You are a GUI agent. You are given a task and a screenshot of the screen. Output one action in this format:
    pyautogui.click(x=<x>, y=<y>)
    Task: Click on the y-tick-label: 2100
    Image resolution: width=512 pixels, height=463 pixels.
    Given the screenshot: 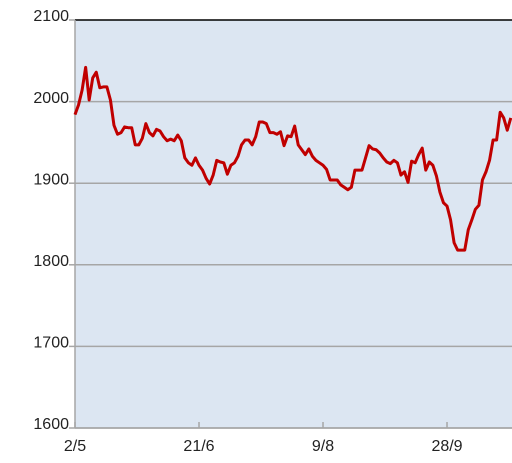 What is the action you would take?
    pyautogui.click(x=51, y=16)
    